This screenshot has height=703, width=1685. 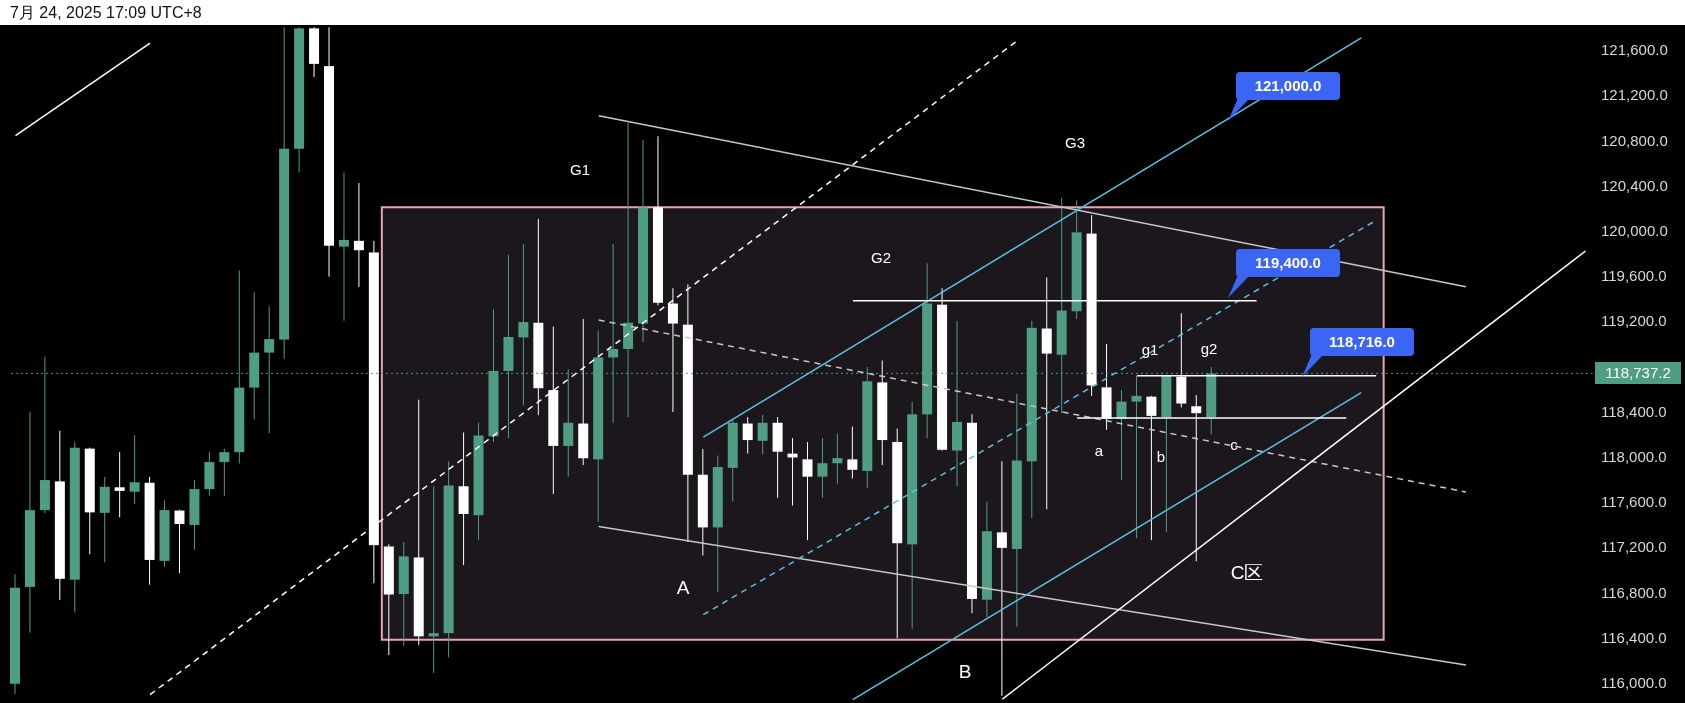 I want to click on annotation: G1, so click(x=580, y=169).